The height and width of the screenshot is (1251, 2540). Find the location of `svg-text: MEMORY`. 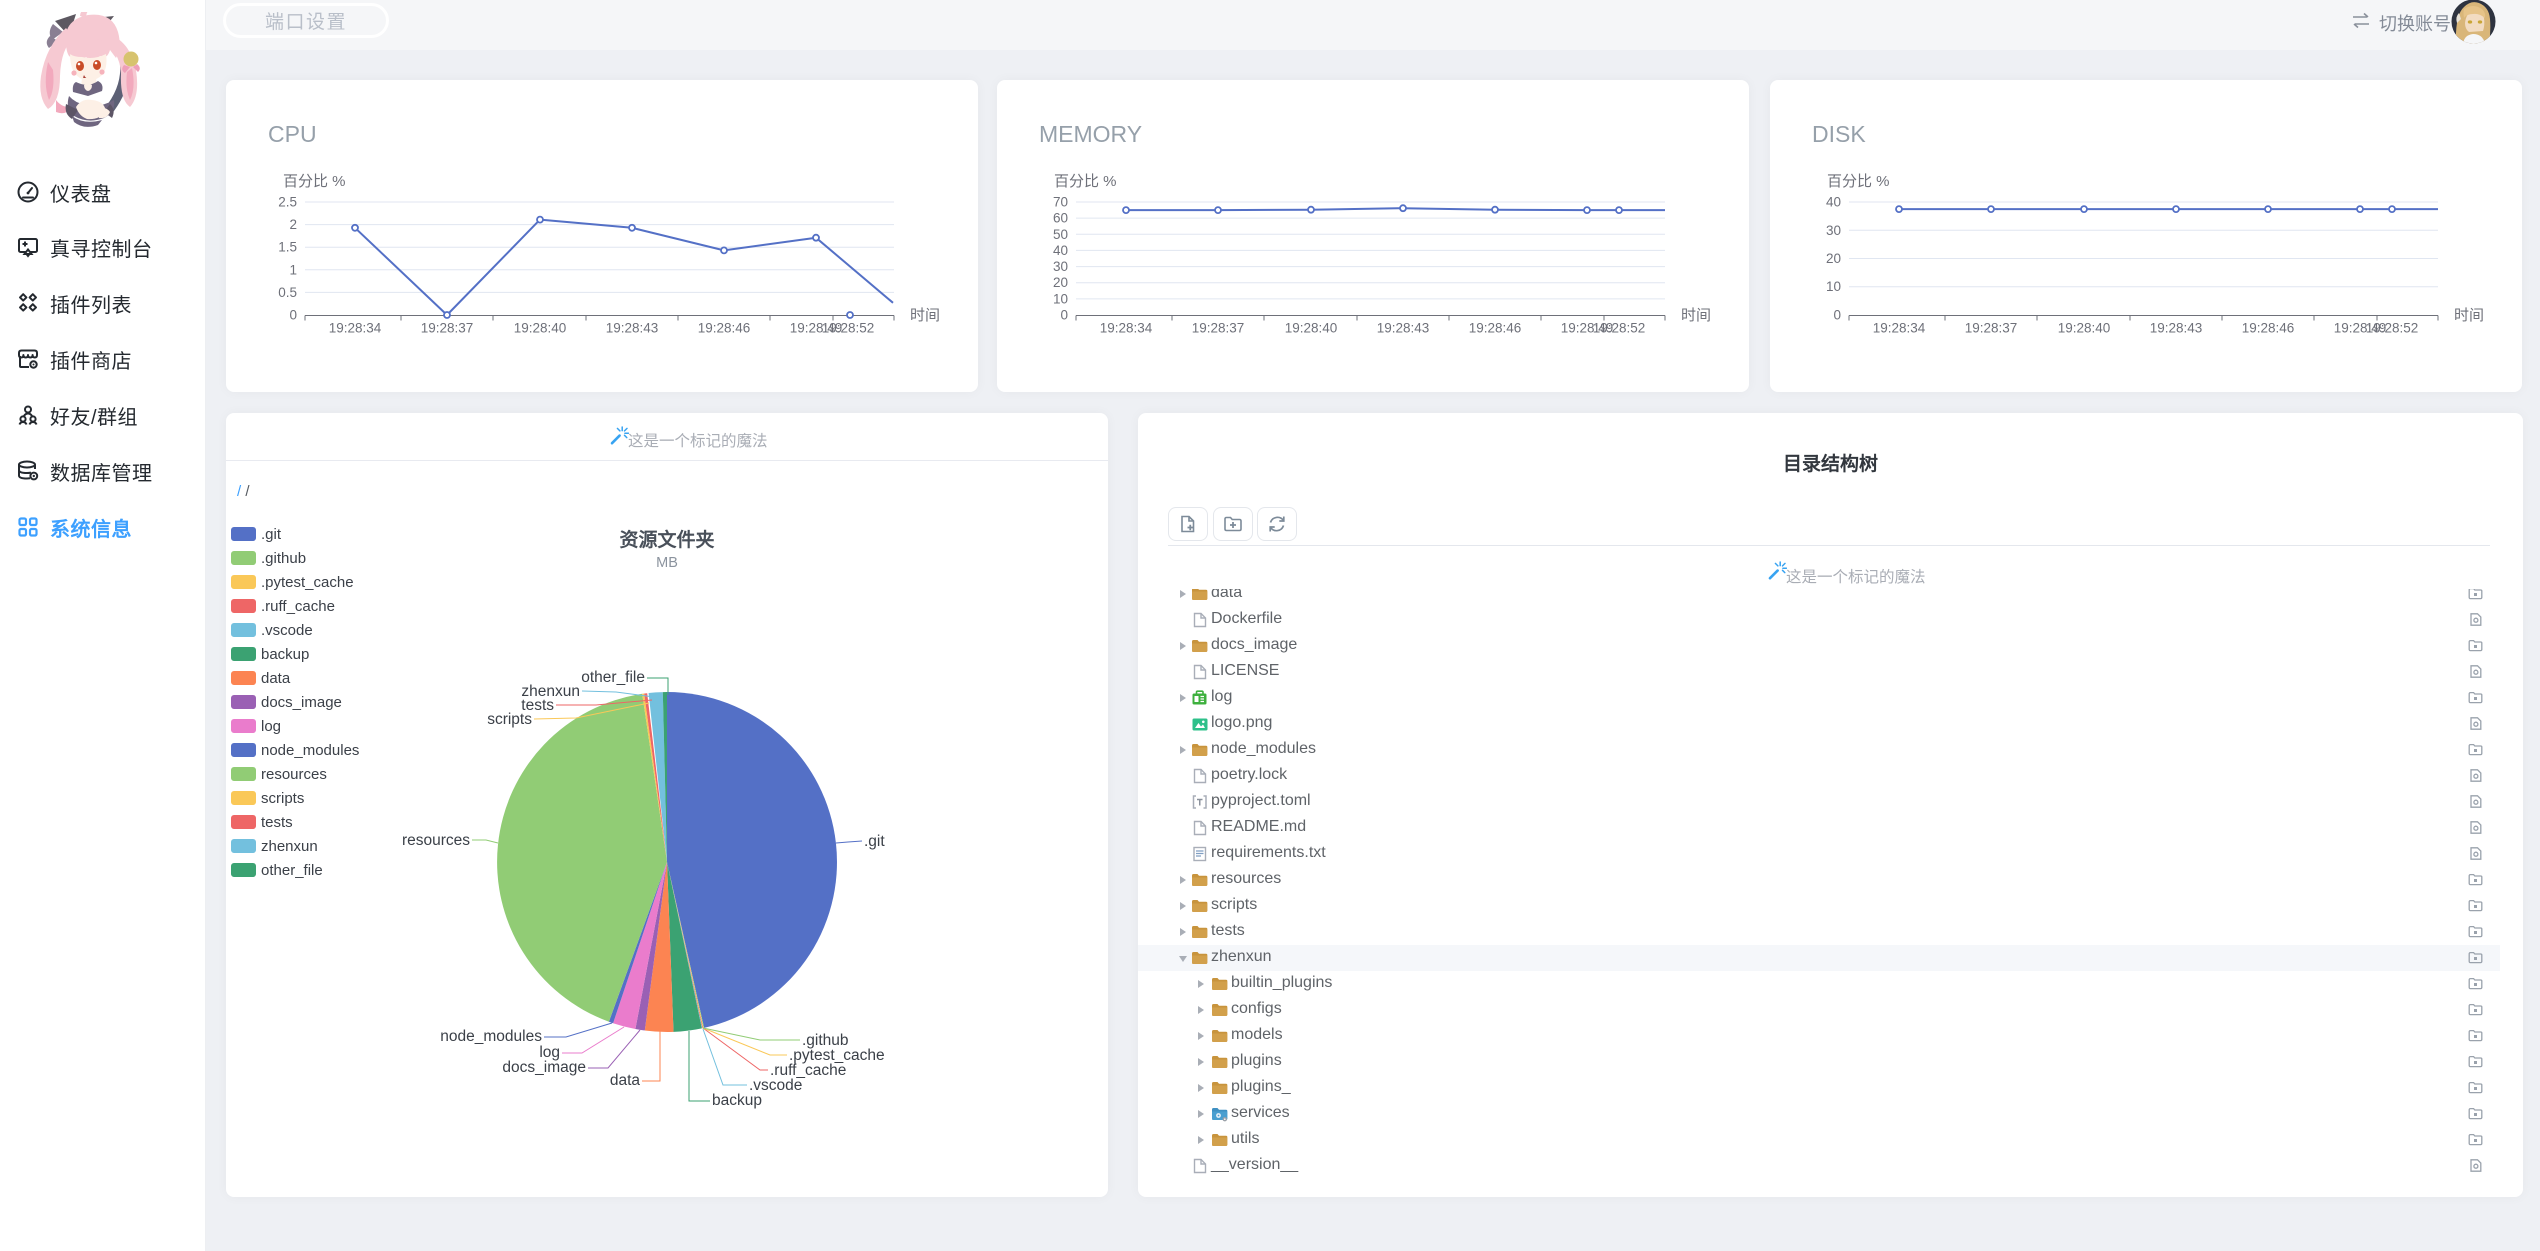

svg-text: MEMORY is located at coordinates (1090, 134).